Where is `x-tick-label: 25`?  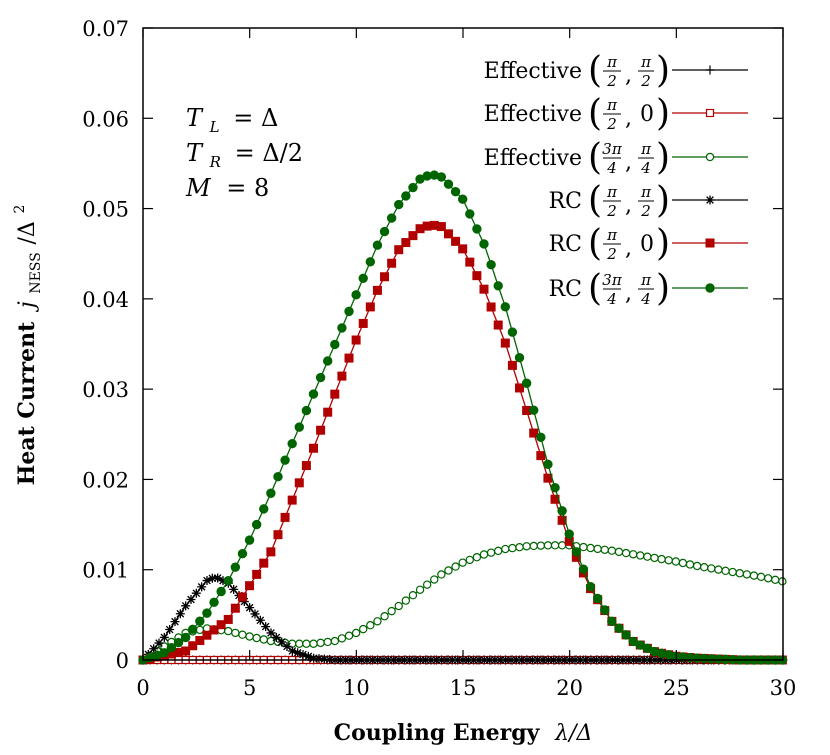 x-tick-label: 25 is located at coordinates (676, 688).